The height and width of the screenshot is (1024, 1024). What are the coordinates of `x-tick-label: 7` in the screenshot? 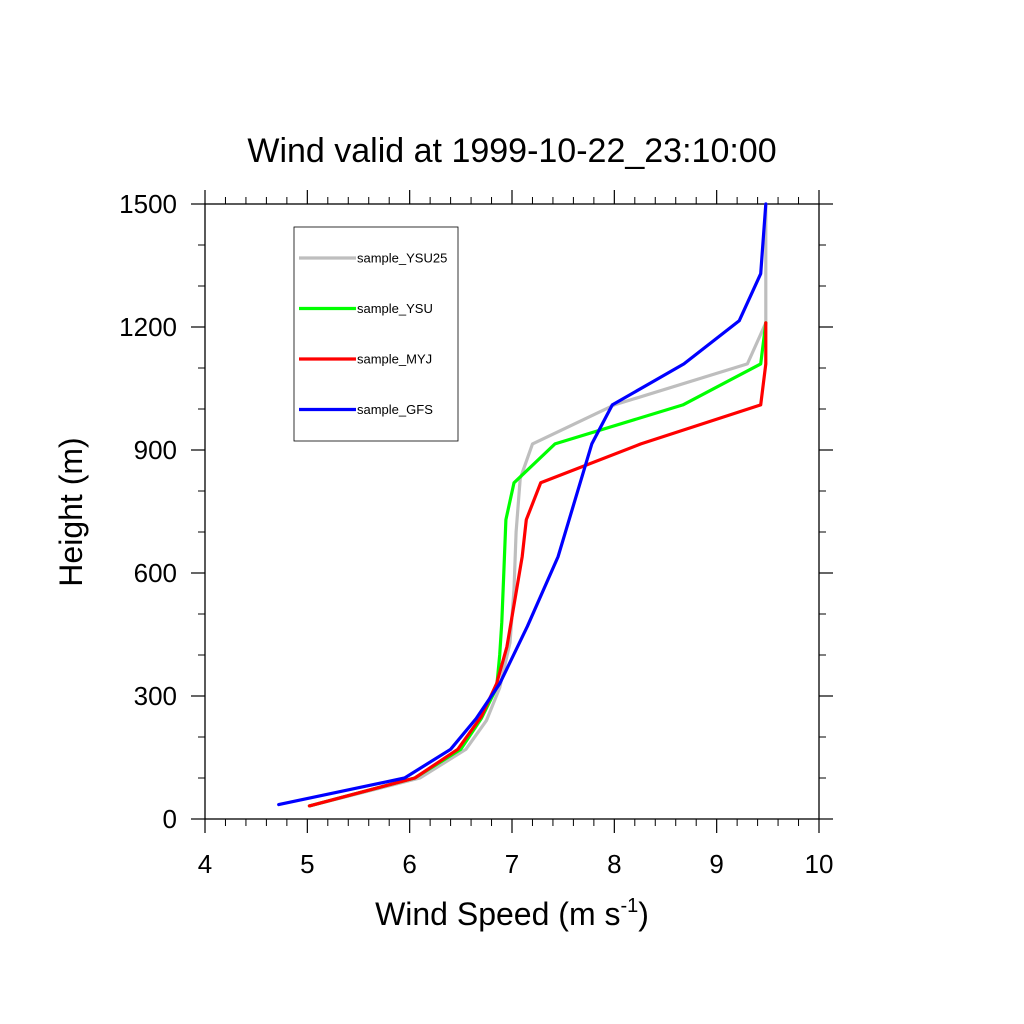 It's located at (512, 864).